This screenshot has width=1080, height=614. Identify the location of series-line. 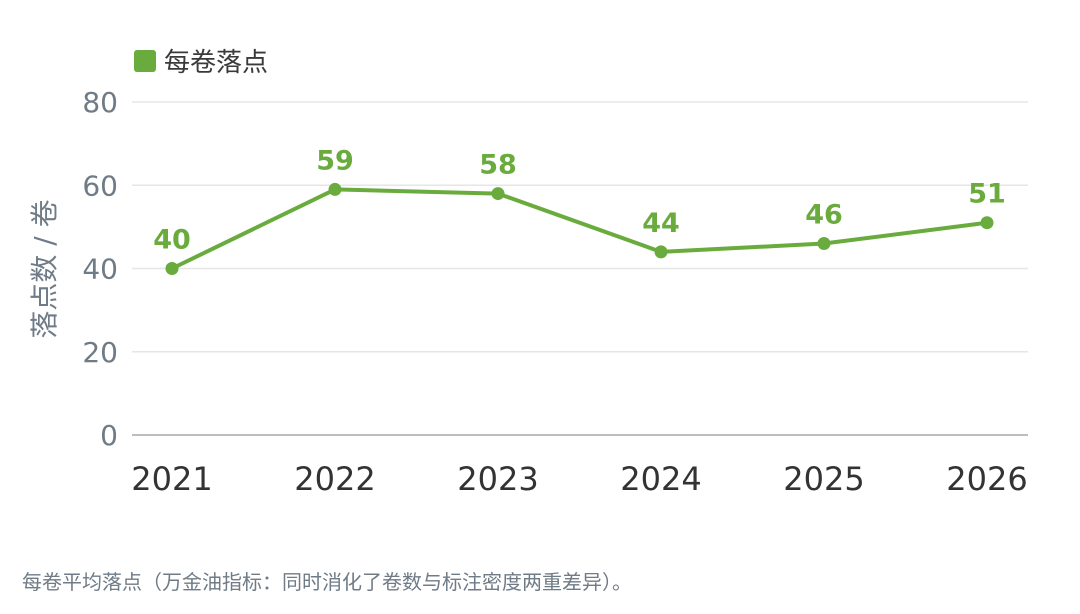
(579, 229).